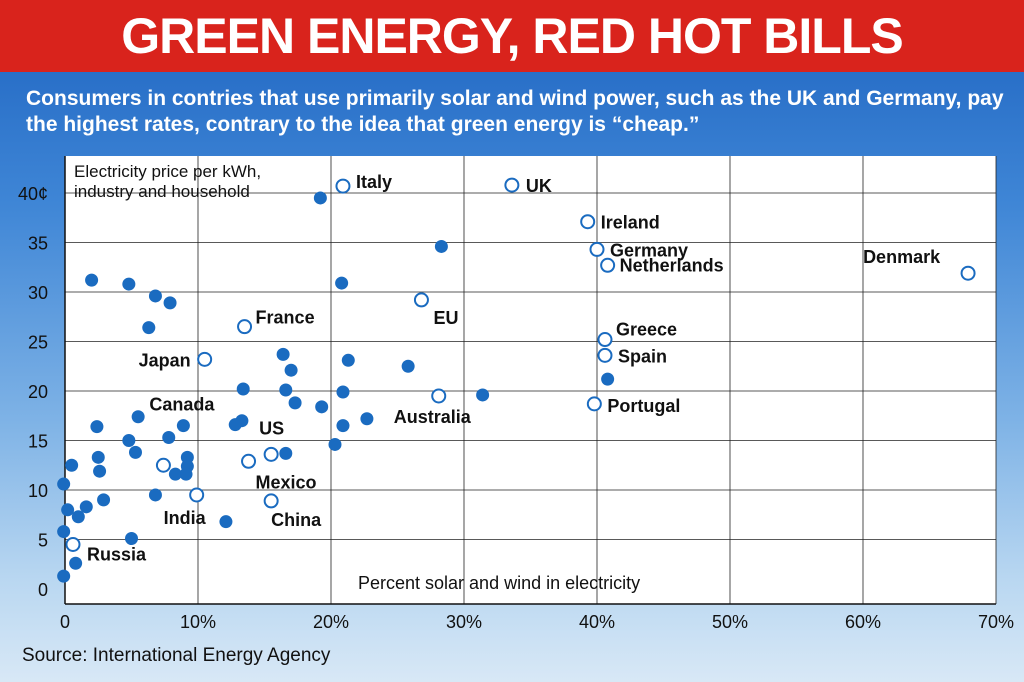  What do you see at coordinates (38, 293) in the screenshot?
I see `y-tick-label: 30` at bounding box center [38, 293].